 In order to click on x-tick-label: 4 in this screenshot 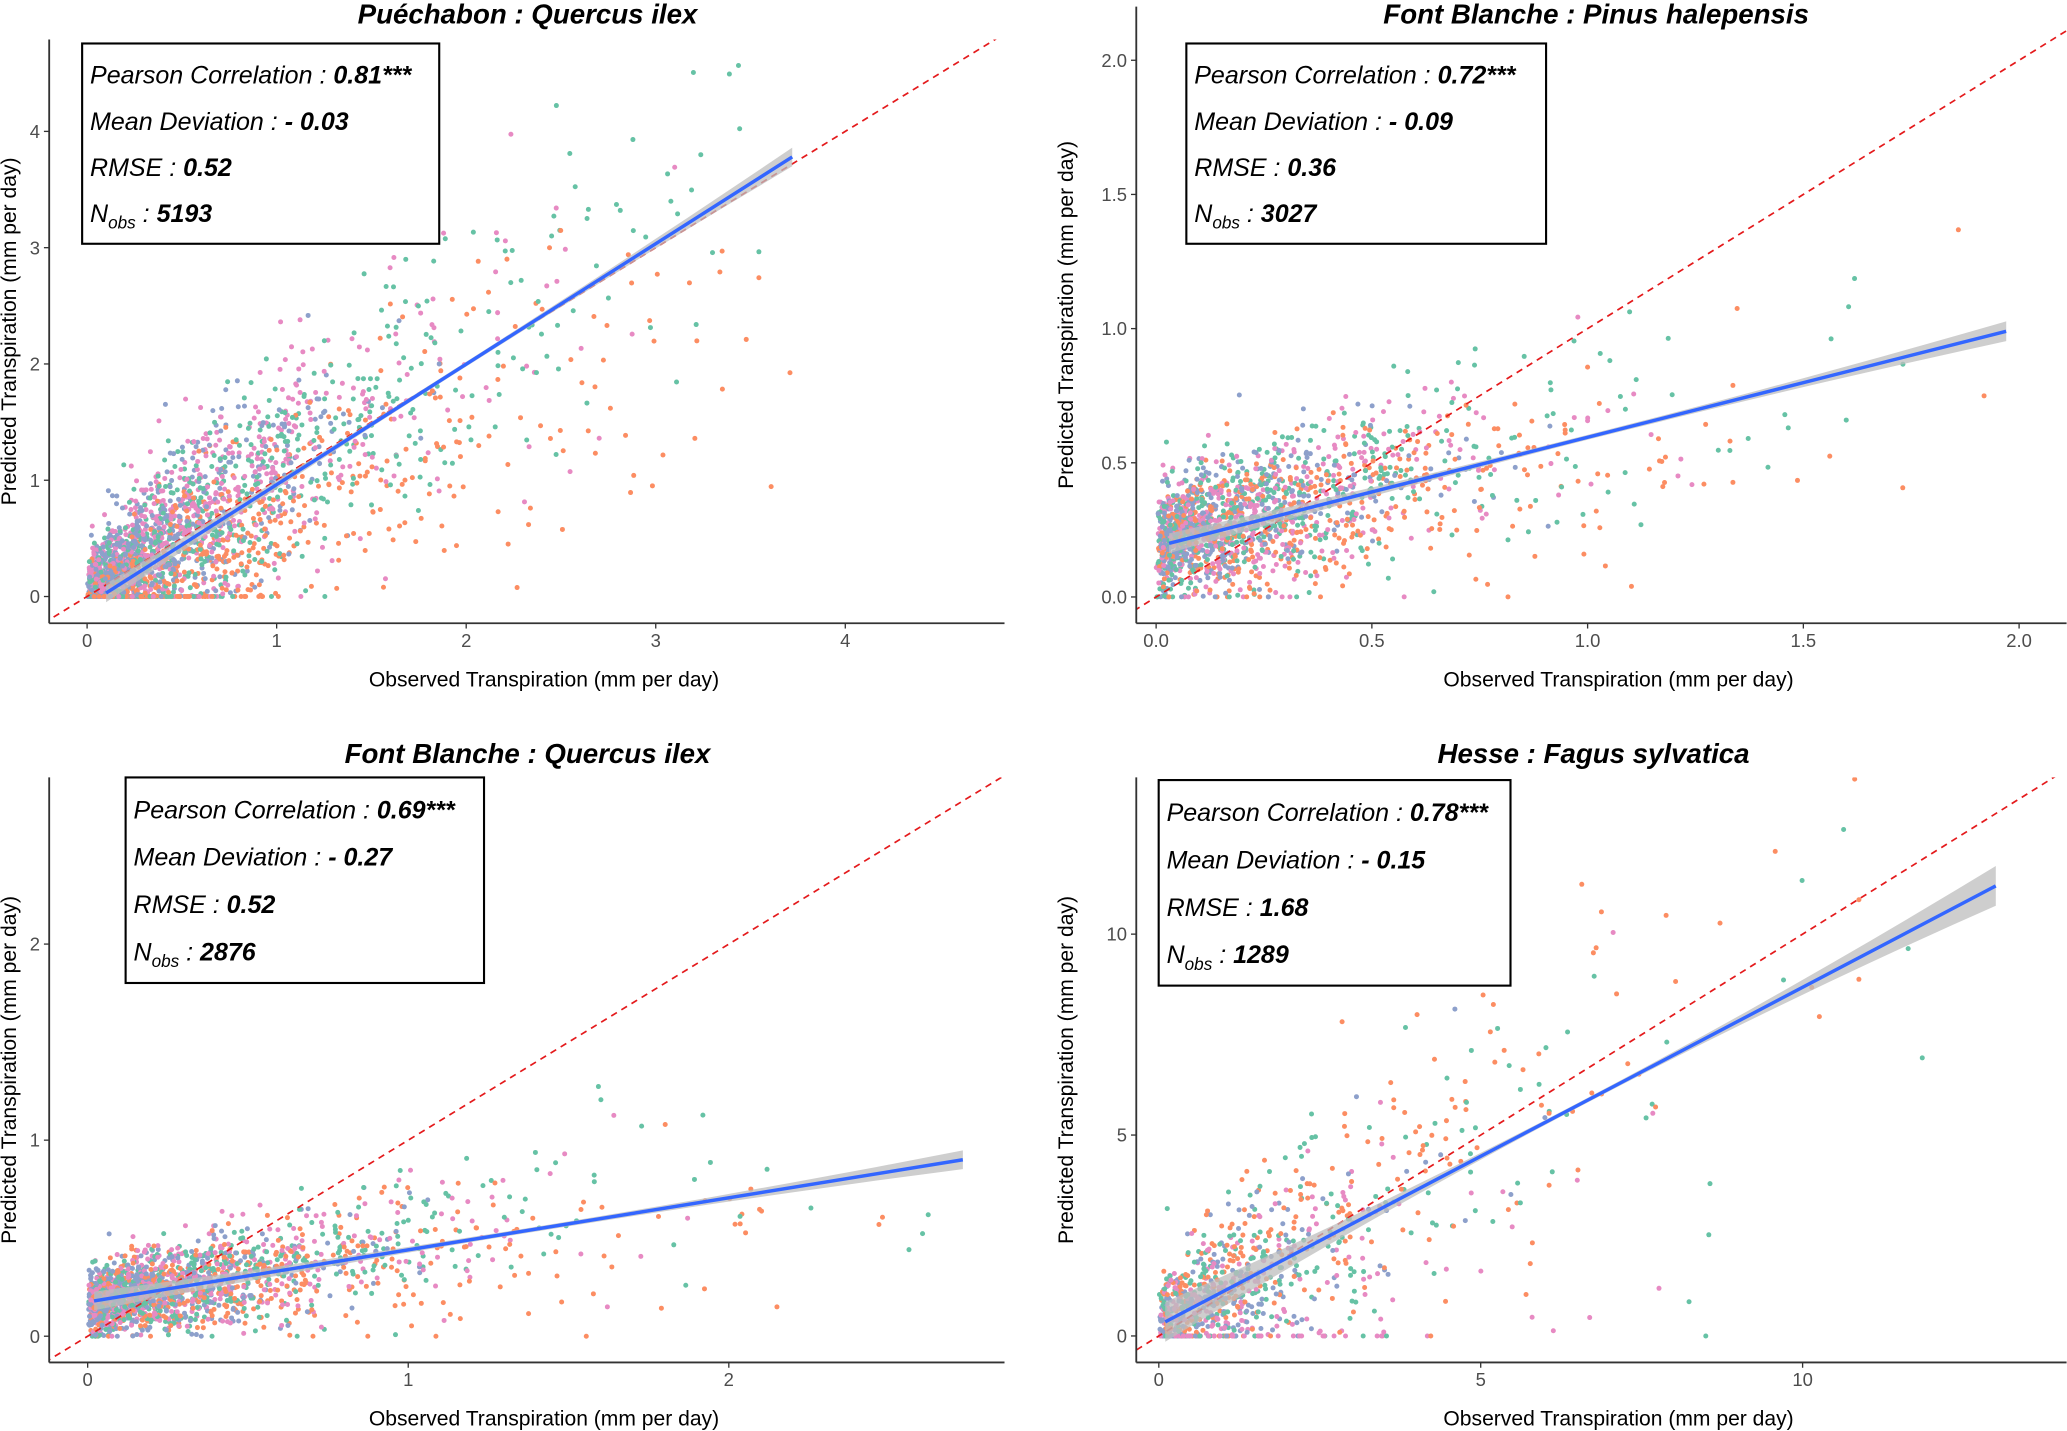, I will do `click(845, 640)`.